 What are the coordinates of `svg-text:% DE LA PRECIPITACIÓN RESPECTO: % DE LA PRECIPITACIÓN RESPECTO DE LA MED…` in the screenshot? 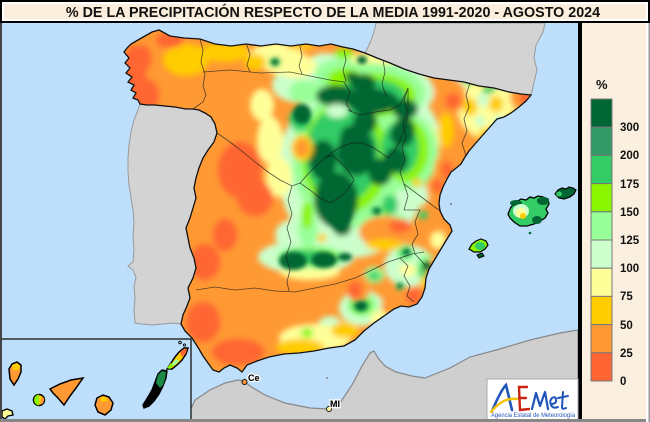 It's located at (333, 12).